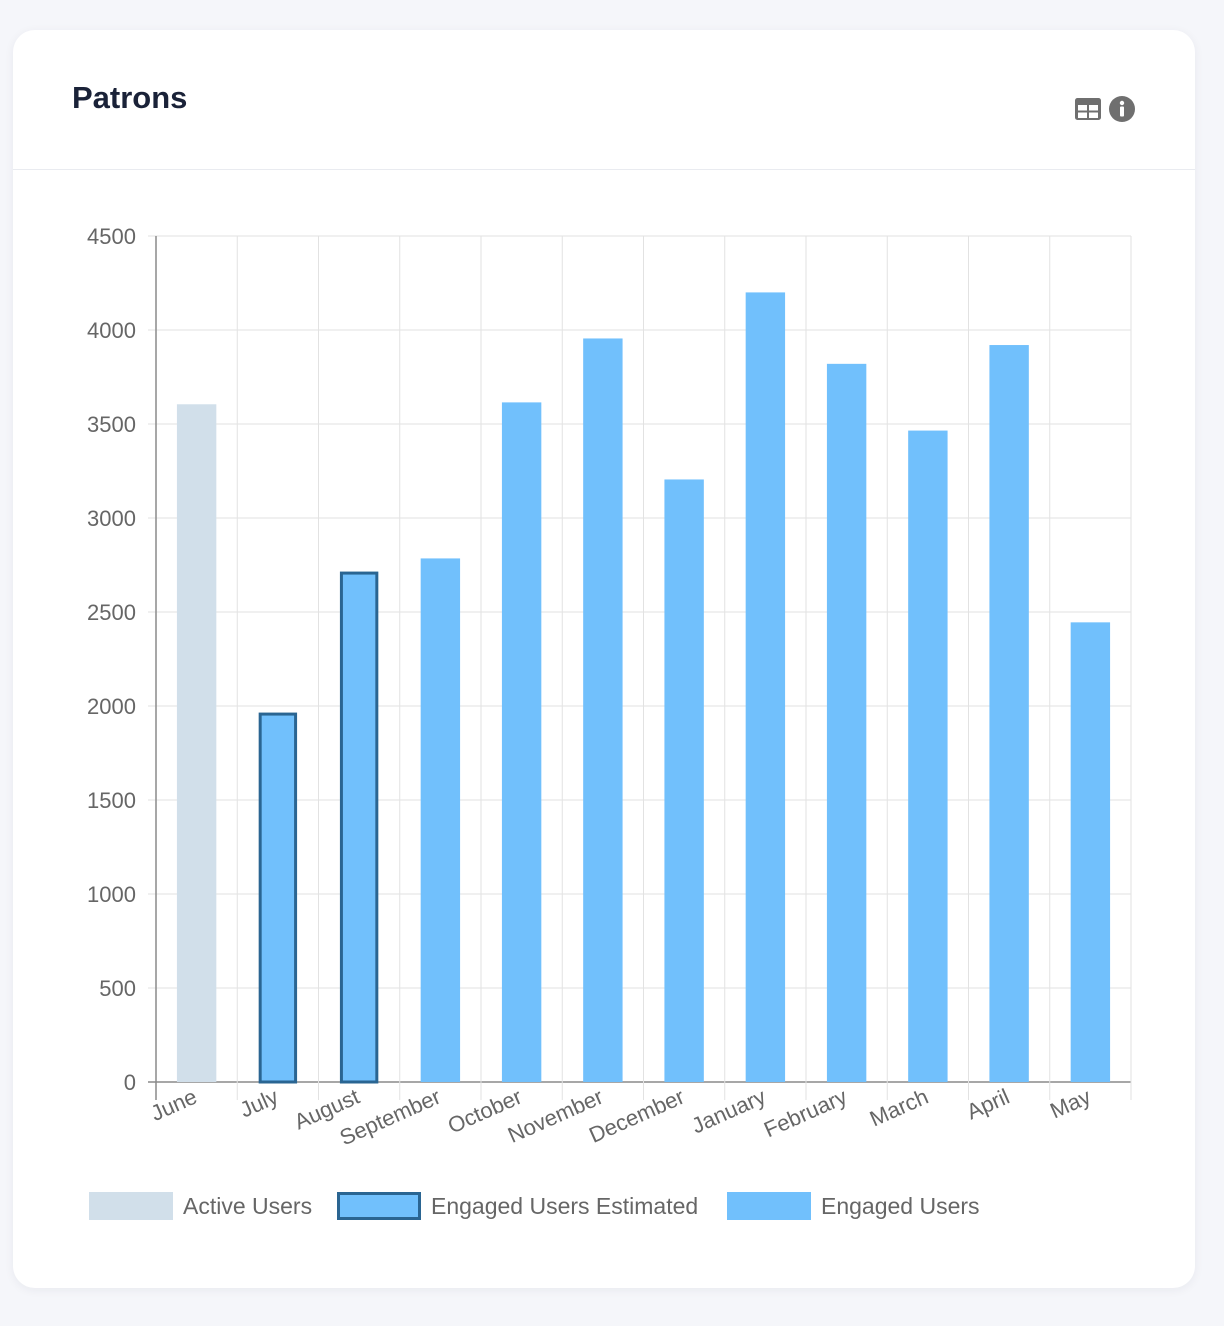 Image resolution: width=1224 pixels, height=1326 pixels. What do you see at coordinates (564, 1206) in the screenshot?
I see `legend-label: Engaged Users Estimated` at bounding box center [564, 1206].